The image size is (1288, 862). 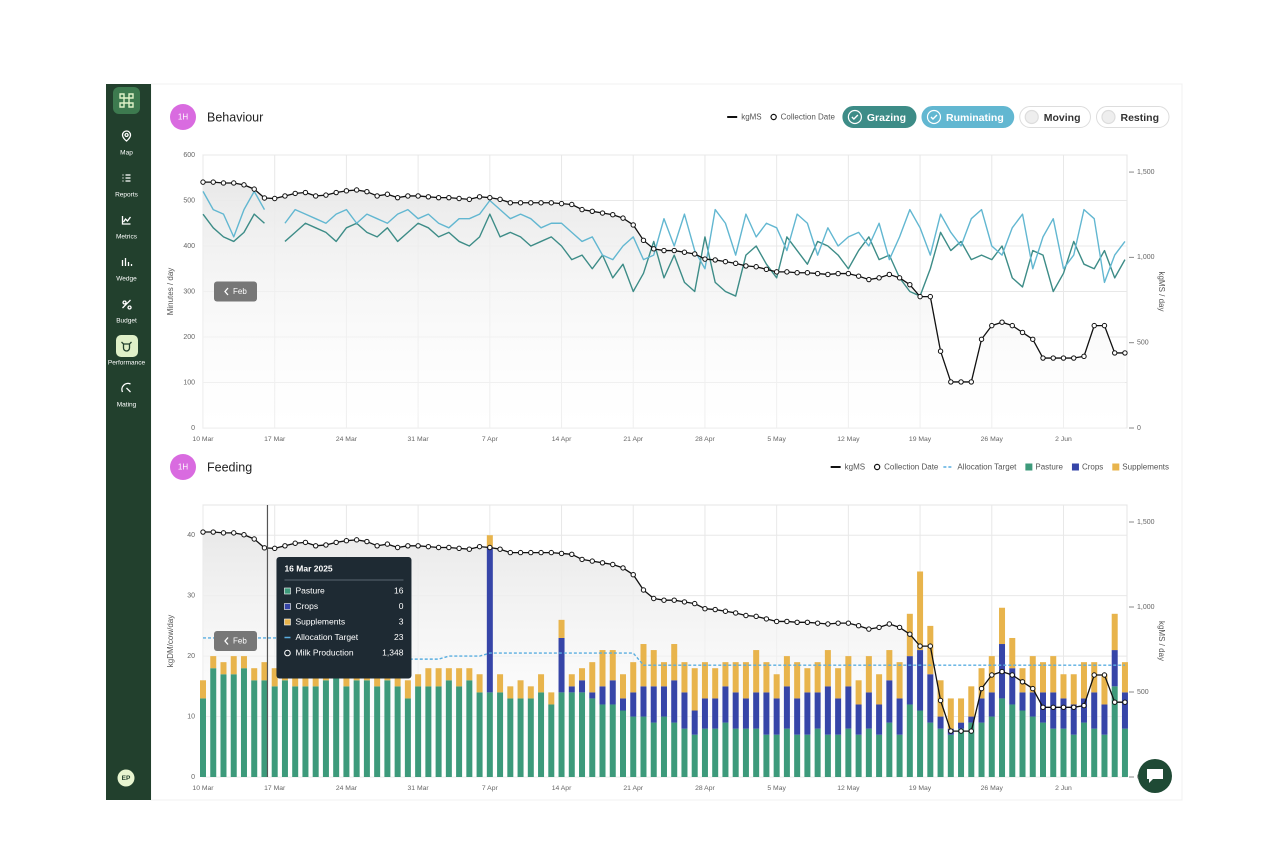 I want to click on x-tick-label: 10 Mar, so click(x=203, y=788).